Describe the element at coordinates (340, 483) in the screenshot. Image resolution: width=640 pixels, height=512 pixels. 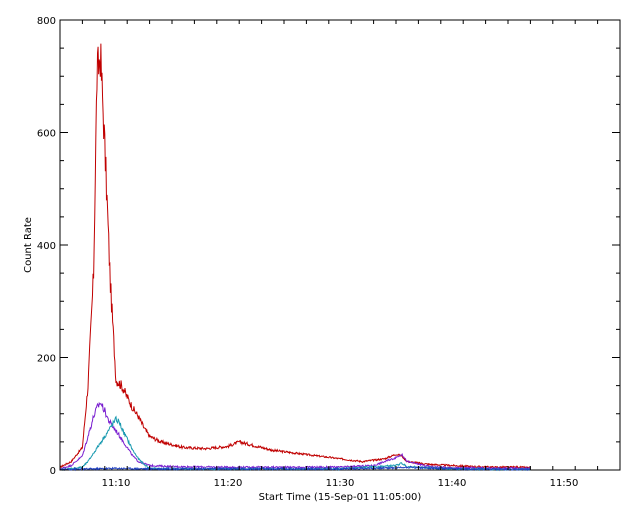
I see `x-tick-label: 11:30` at that location.